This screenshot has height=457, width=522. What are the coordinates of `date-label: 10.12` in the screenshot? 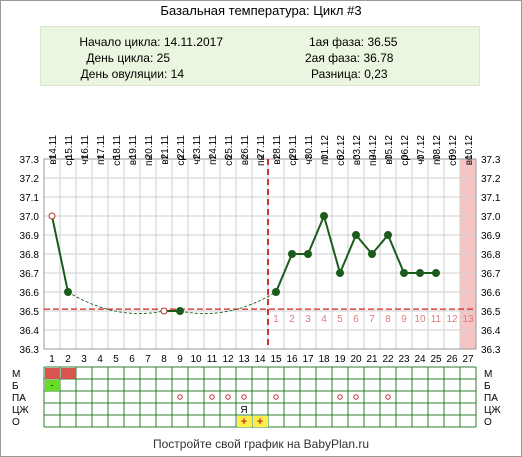 It's located at (469, 147).